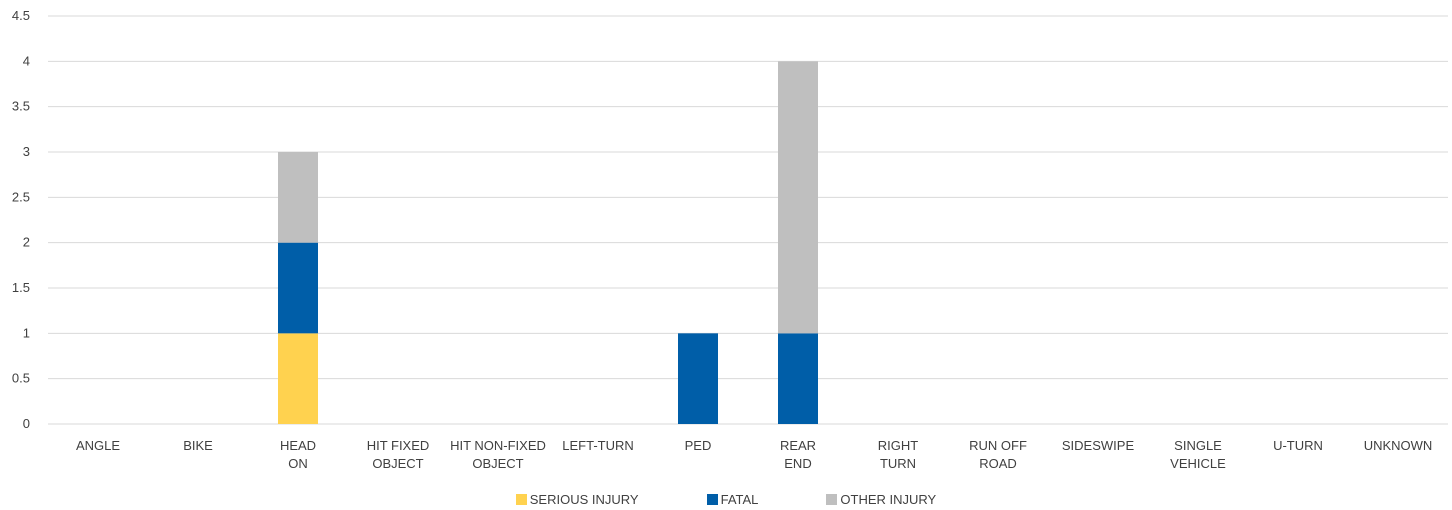 This screenshot has width=1452, height=510. Describe the element at coordinates (698, 445) in the screenshot. I see `x-tick-label: PED` at that location.